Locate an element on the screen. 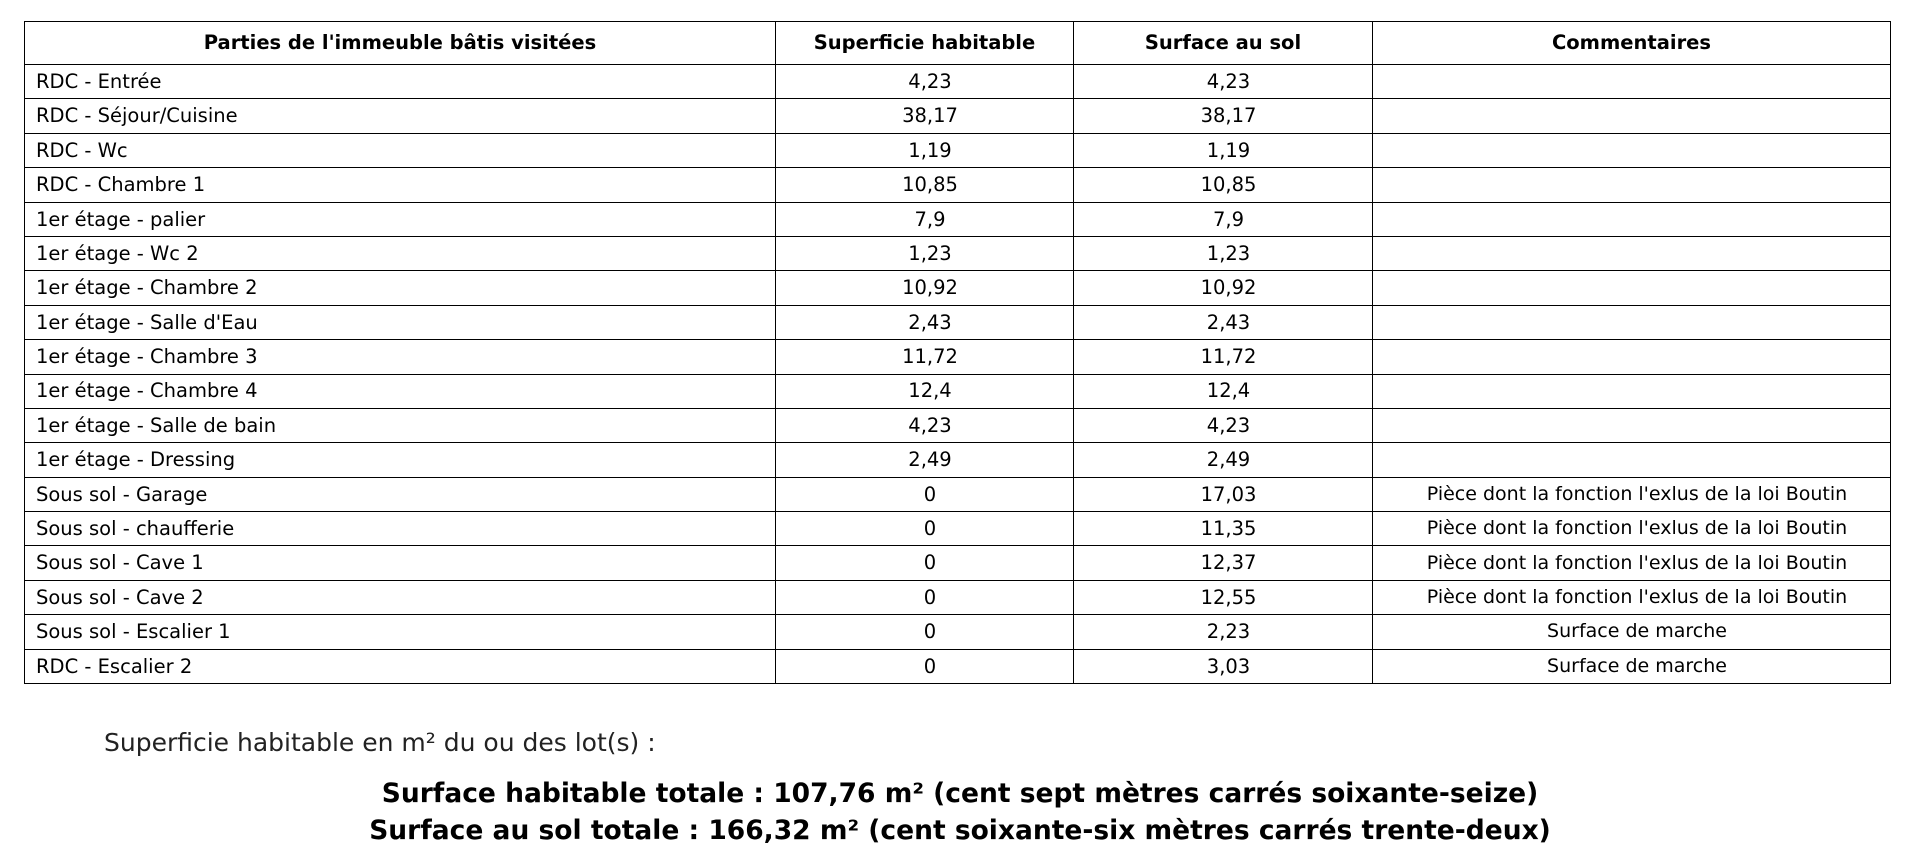  cell-surface-au-sol: 12,55 is located at coordinates (1223, 597).